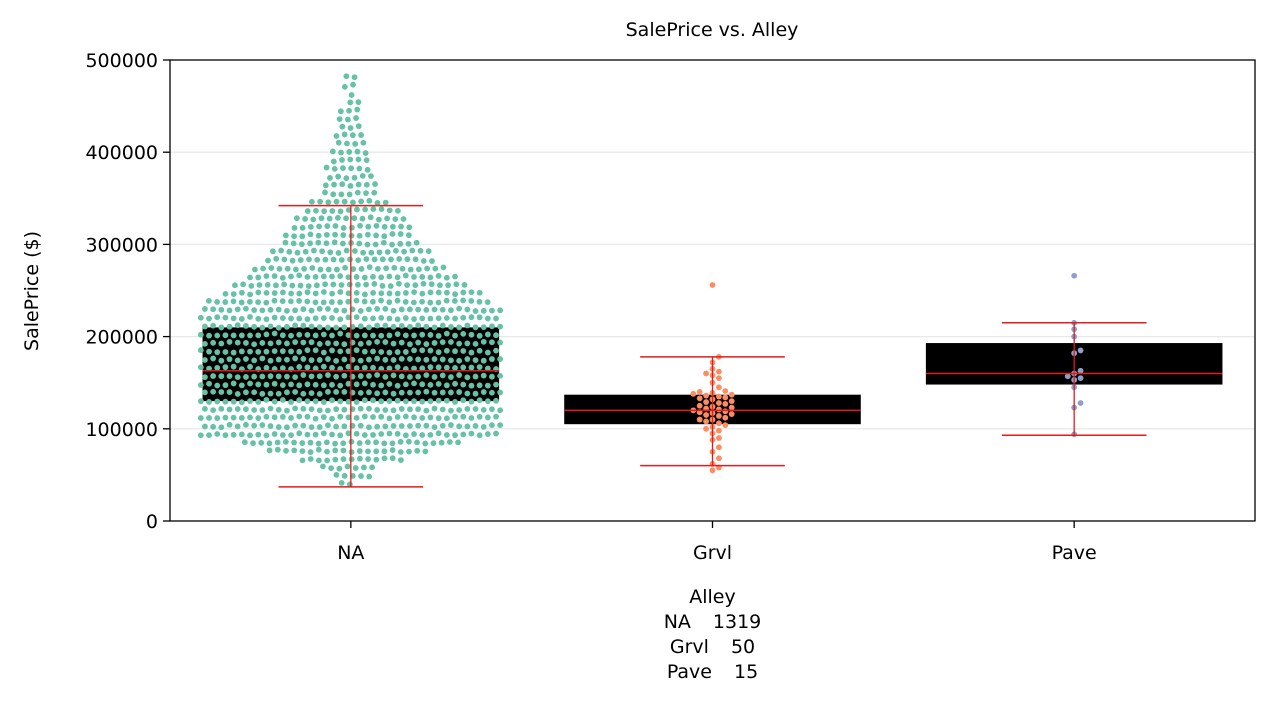  Describe the element at coordinates (689, 672) in the screenshot. I see `count-category: Pave` at that location.